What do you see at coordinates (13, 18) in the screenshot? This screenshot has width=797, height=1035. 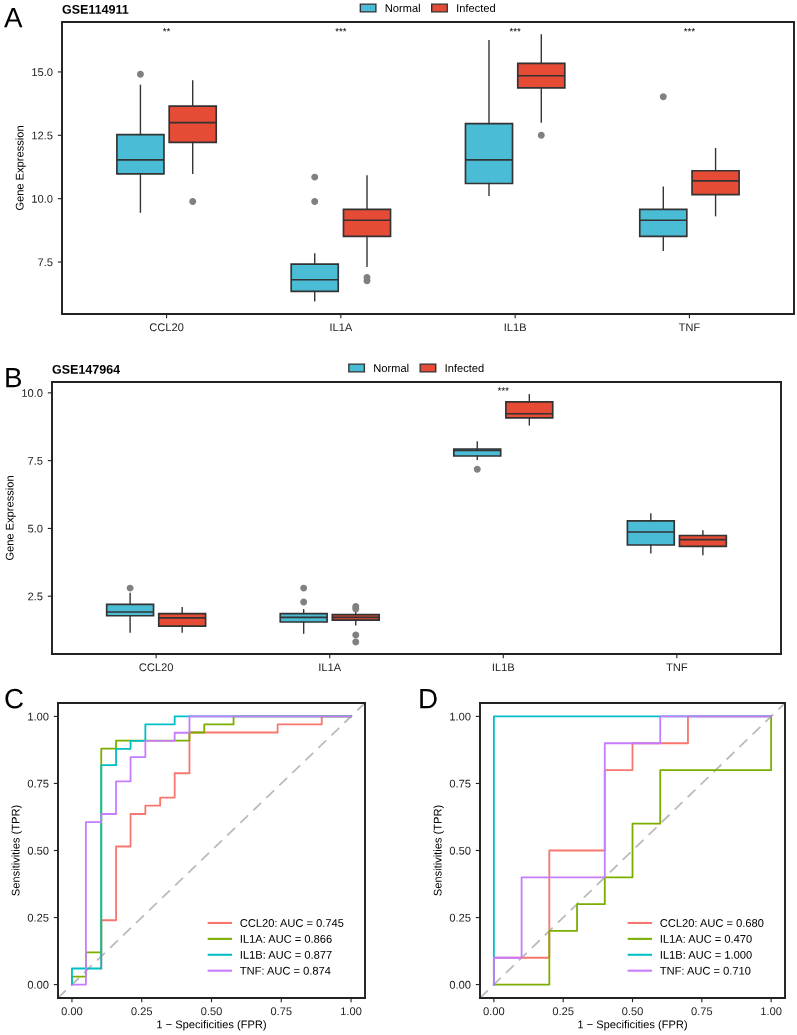 I see `text: A` at bounding box center [13, 18].